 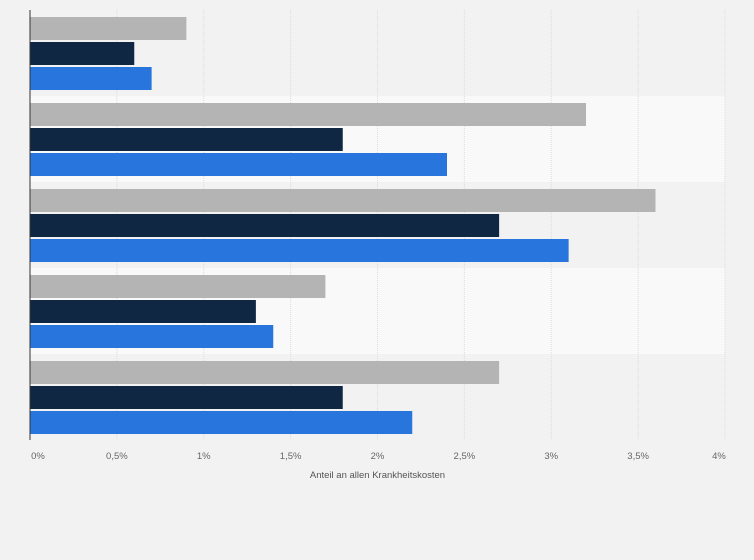 I want to click on x-tick-label: 1%, so click(x=204, y=456).